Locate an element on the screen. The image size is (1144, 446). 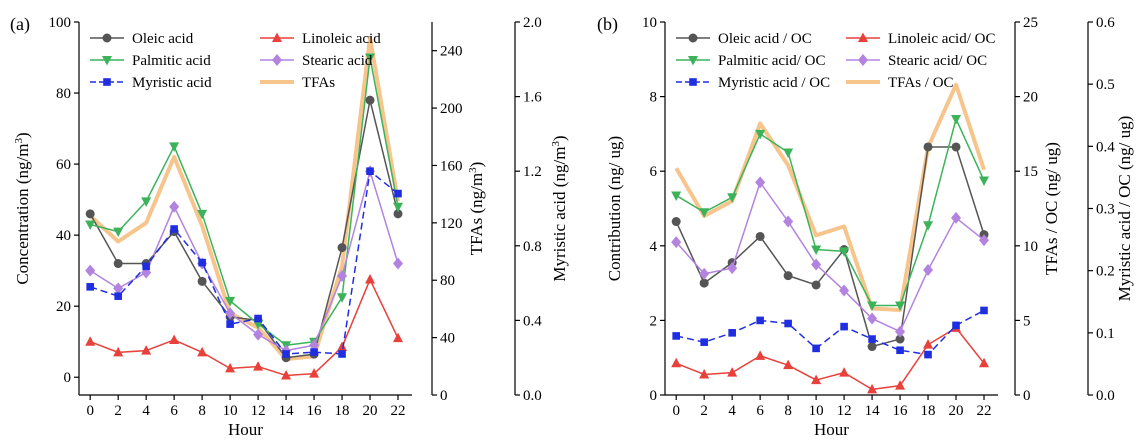
x-tick-label: 18 is located at coordinates (928, 411).